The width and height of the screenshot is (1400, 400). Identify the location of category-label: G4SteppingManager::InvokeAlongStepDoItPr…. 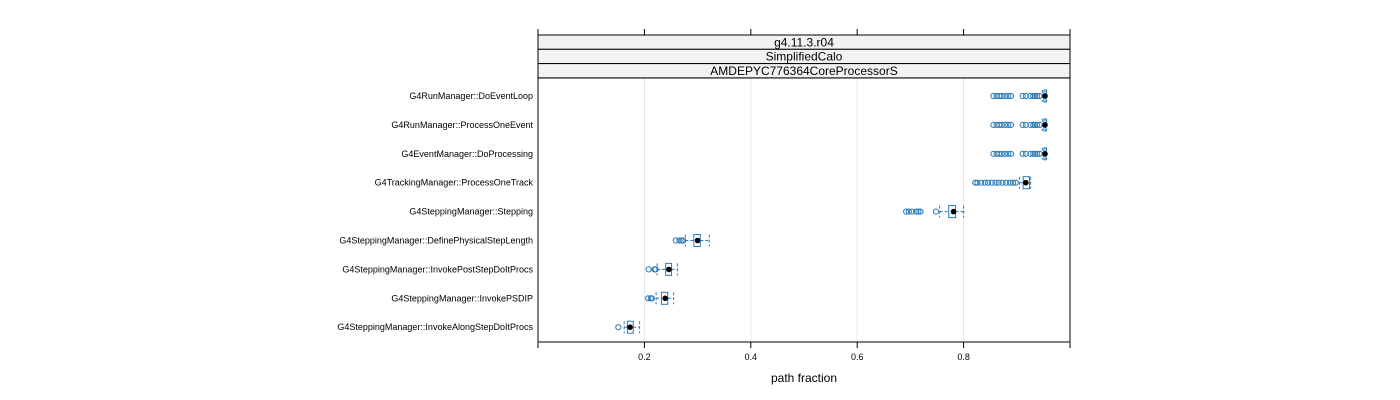
(435, 327).